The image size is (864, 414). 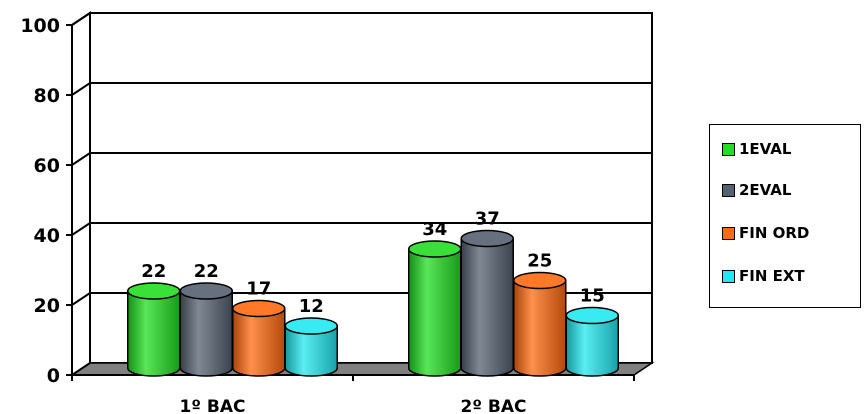 What do you see at coordinates (353, 394) in the screenshot?
I see `x-axis: 1º BAC 2º BAC` at bounding box center [353, 394].